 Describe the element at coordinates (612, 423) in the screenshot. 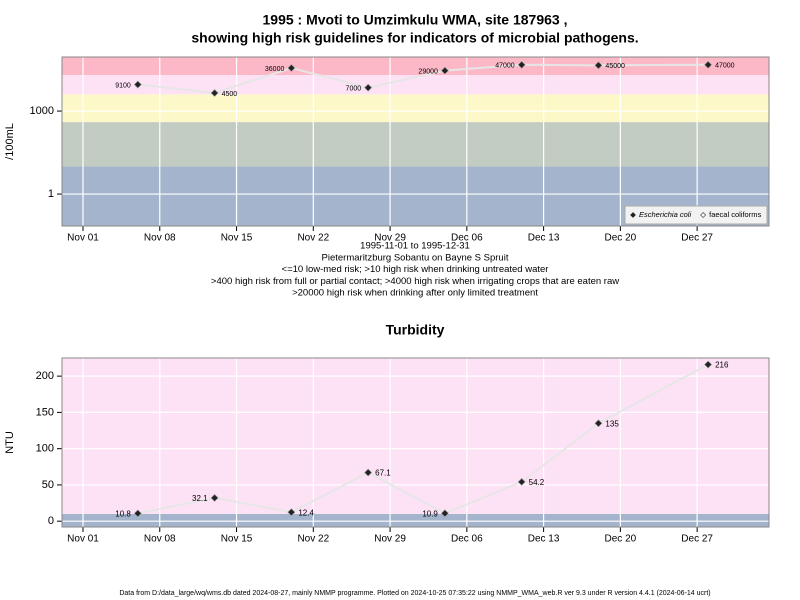

I see `data-label: 135` at that location.